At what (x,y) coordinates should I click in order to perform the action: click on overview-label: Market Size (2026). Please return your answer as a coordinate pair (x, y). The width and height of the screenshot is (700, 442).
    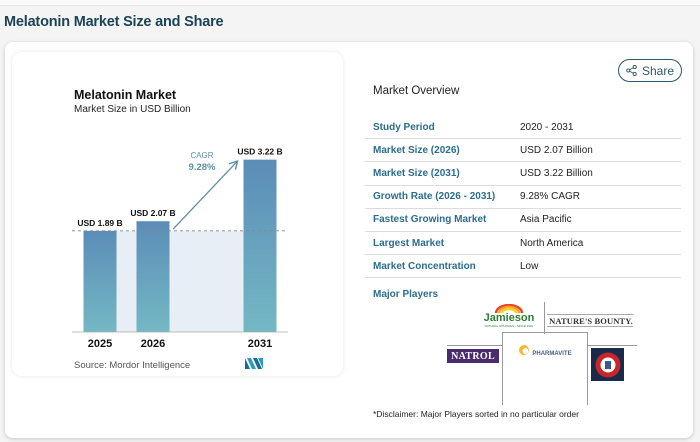
    Looking at the image, I should click on (416, 150).